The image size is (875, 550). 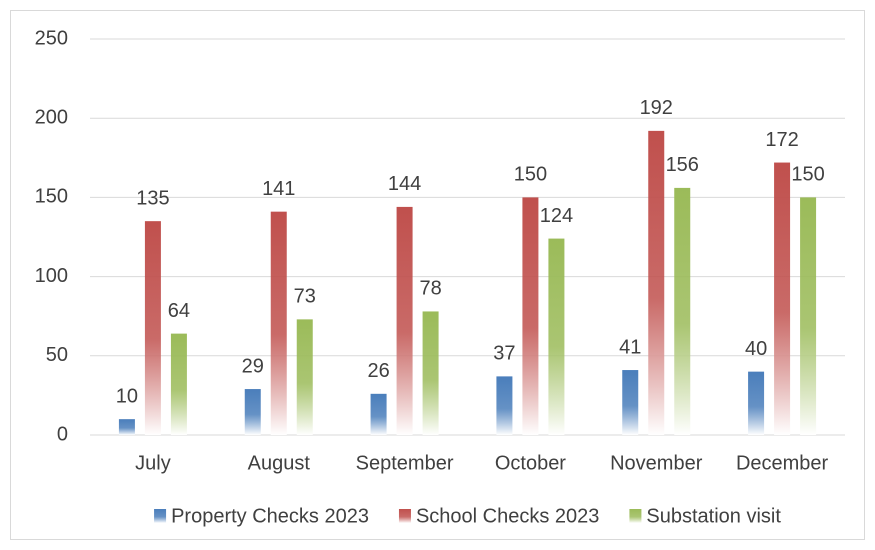 What do you see at coordinates (656, 108) in the screenshot?
I see `data-label: 192` at bounding box center [656, 108].